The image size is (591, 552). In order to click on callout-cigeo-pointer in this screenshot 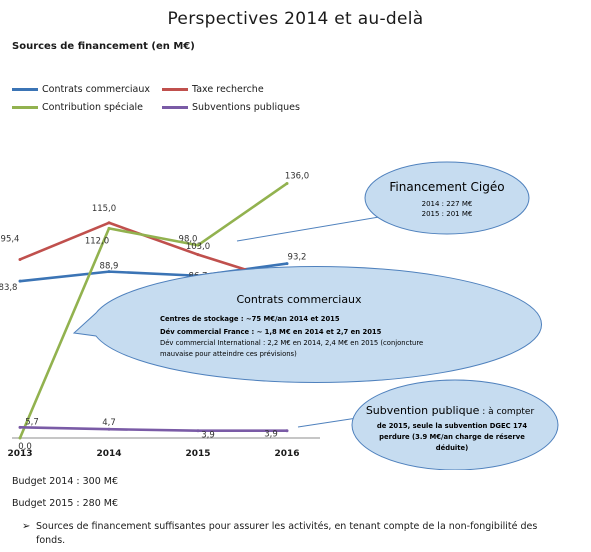, I will do `click(311, 228)`.